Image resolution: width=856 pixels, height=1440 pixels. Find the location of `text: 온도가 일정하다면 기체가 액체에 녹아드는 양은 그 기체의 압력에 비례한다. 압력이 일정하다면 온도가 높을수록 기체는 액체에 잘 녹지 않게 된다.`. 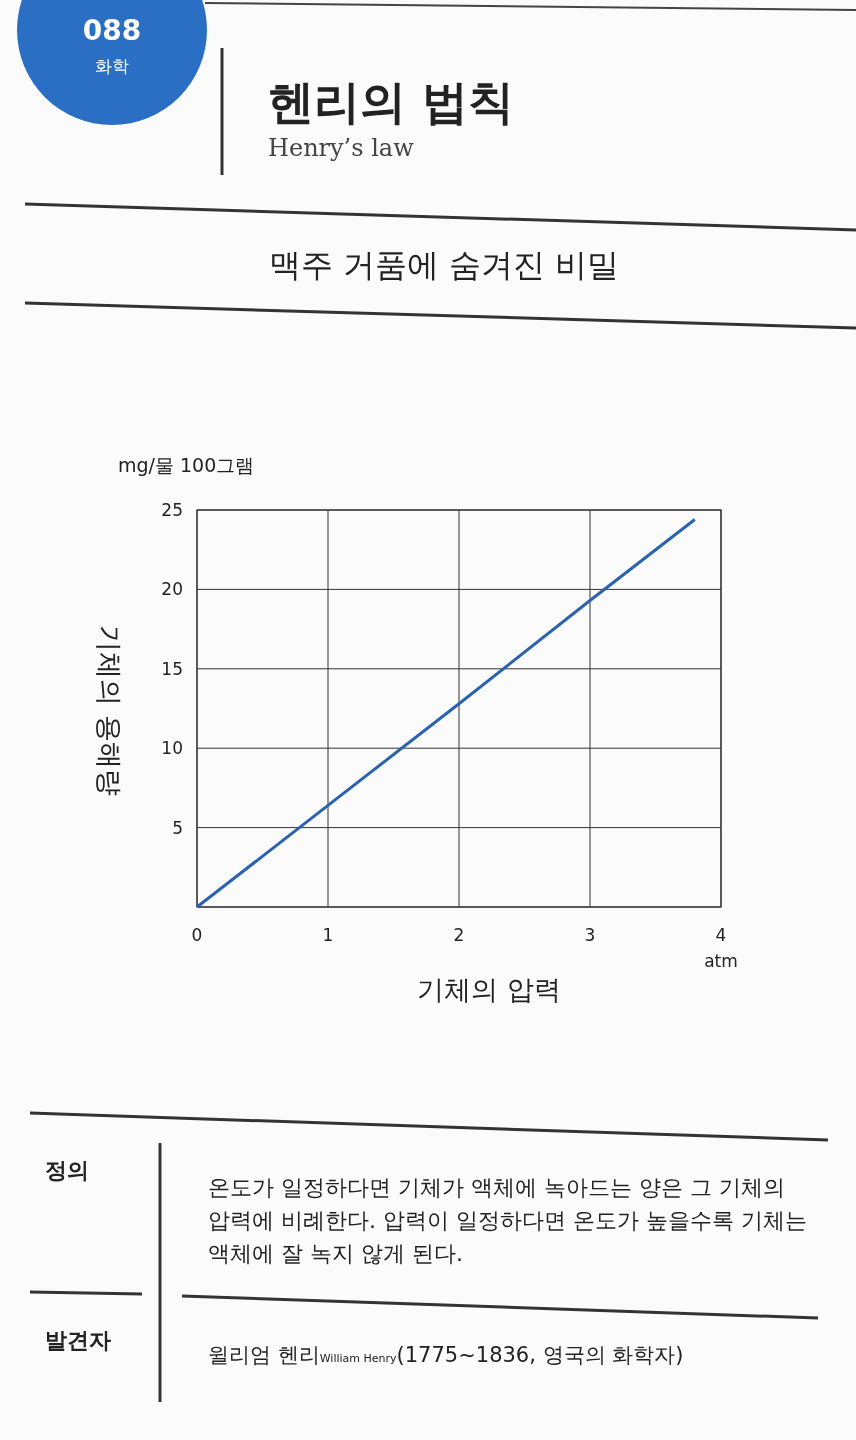

text: 온도가 일정하다면 기체가 액체에 녹아드는 양은 그 기체의 압력에 비례한다. 압력이 일정하다면 온도가 높을수록 기체는 액체에 잘 녹지 않게 된다. is located at coordinates (507, 1220).